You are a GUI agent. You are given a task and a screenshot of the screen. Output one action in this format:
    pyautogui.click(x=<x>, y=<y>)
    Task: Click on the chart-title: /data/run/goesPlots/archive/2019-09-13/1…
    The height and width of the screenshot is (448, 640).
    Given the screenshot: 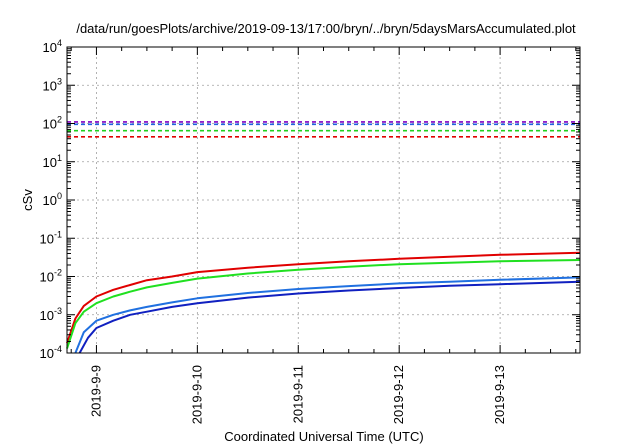 What is the action you would take?
    pyautogui.click(x=326, y=28)
    